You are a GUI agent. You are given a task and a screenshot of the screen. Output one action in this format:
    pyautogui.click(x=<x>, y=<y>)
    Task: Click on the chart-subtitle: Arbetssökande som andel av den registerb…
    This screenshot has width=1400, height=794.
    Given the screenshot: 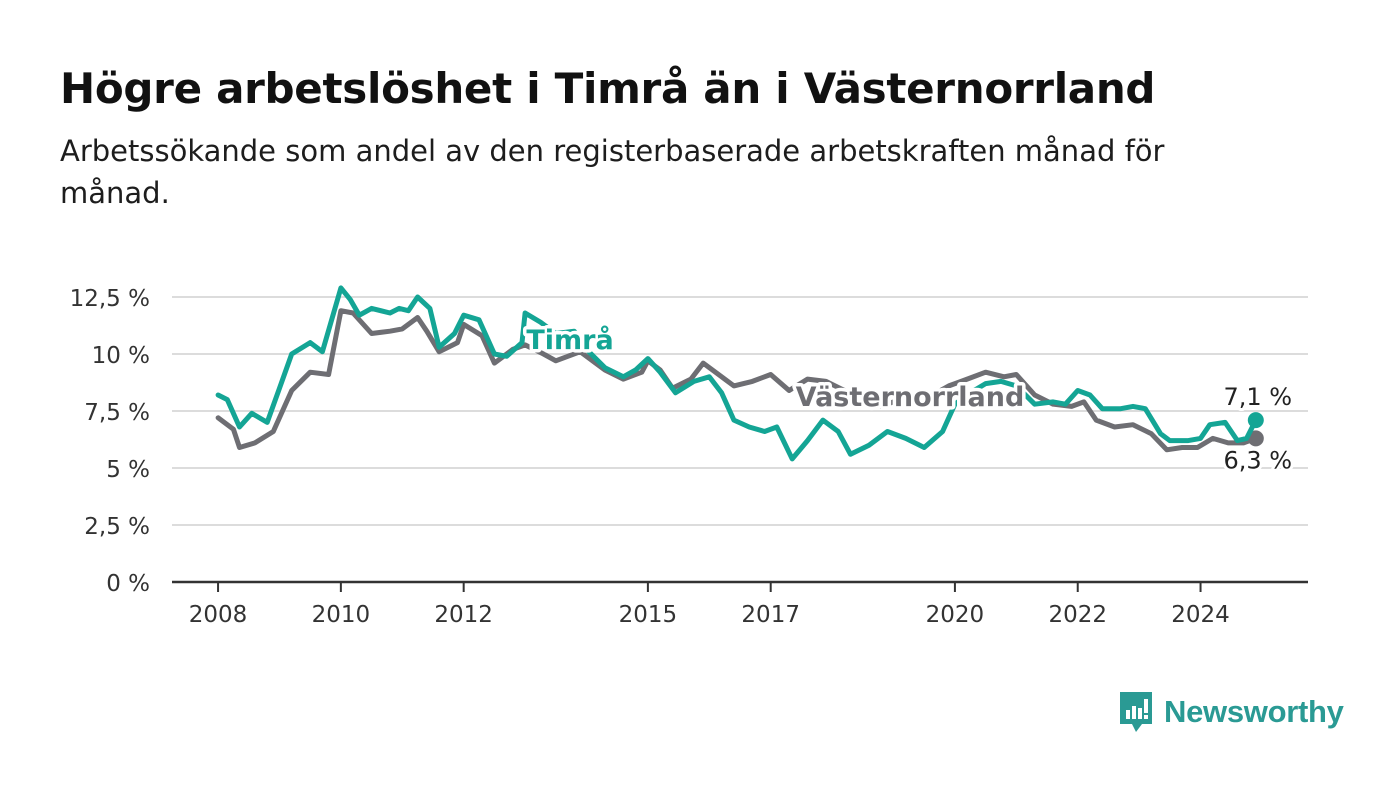 What is the action you would take?
    pyautogui.click(x=612, y=172)
    